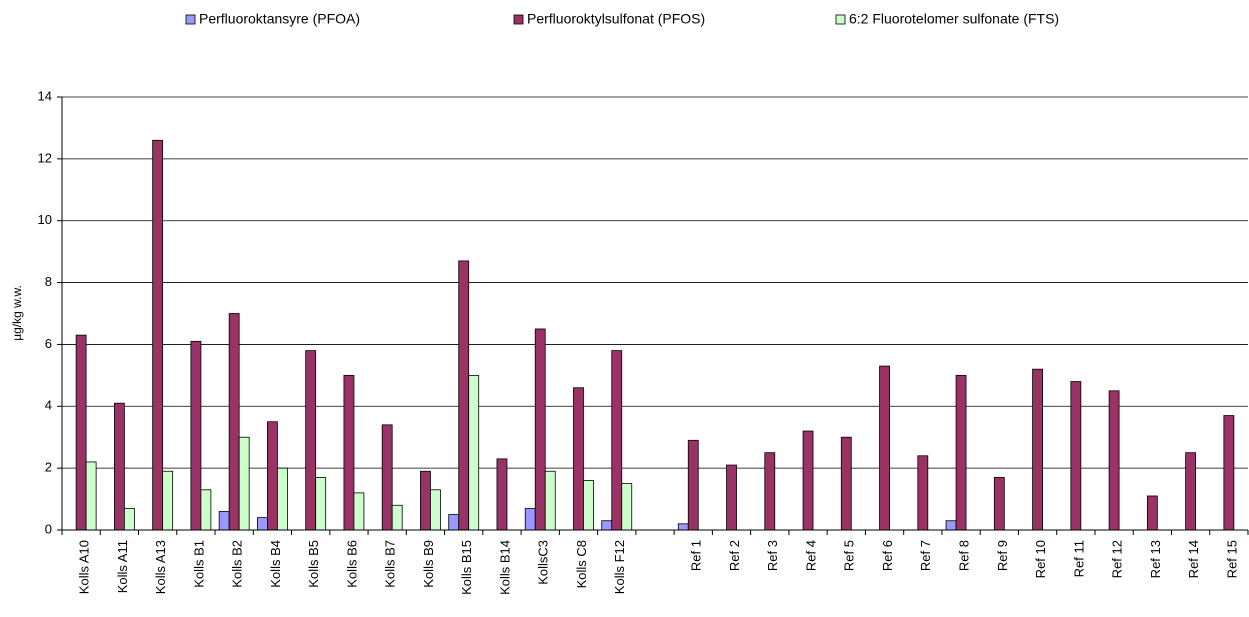 This screenshot has width=1249, height=617. Describe the element at coordinates (45, 95) in the screenshot. I see `y-tick-label: 14` at that location.